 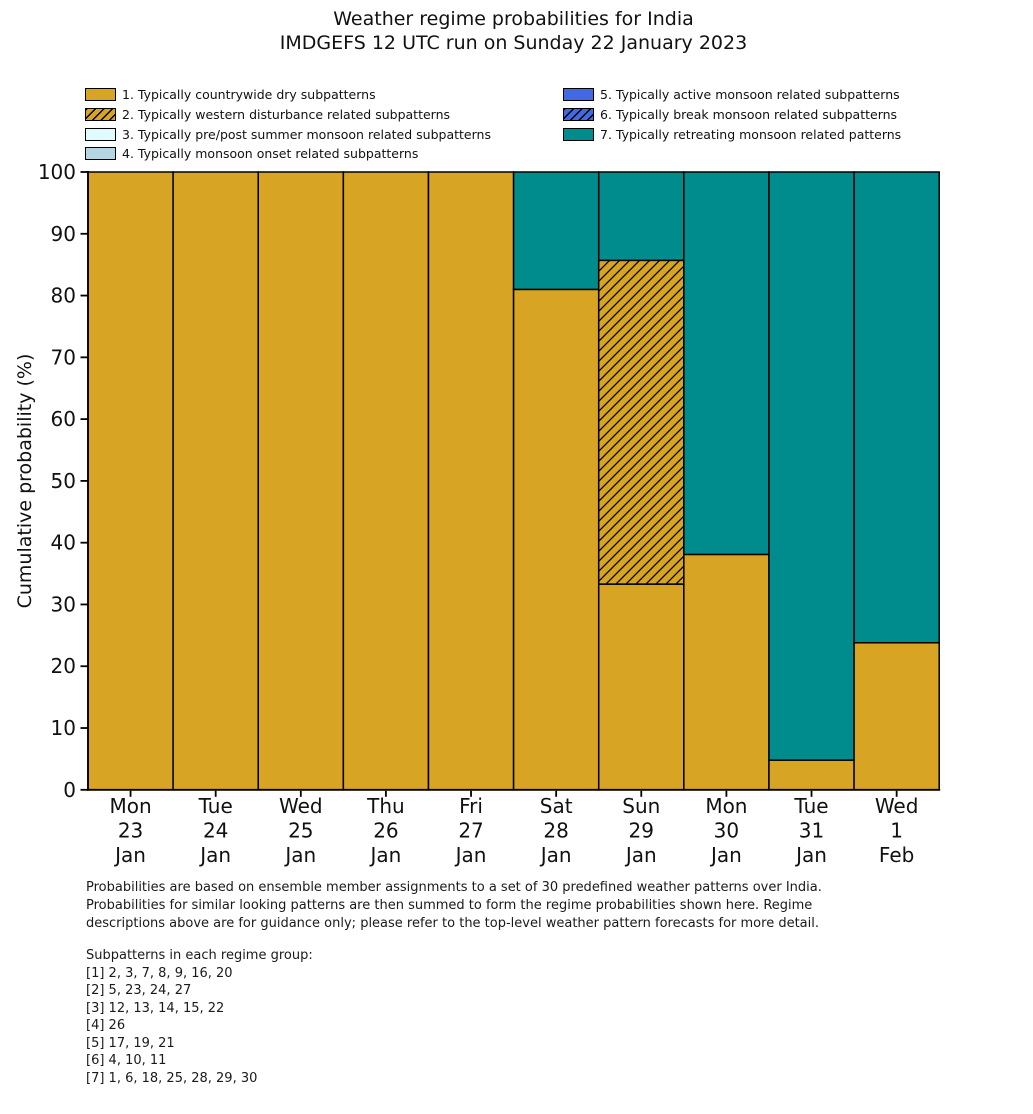 What do you see at coordinates (513, 19) in the screenshot?
I see `chart-title-line1: Weather regime probabilities for India` at bounding box center [513, 19].